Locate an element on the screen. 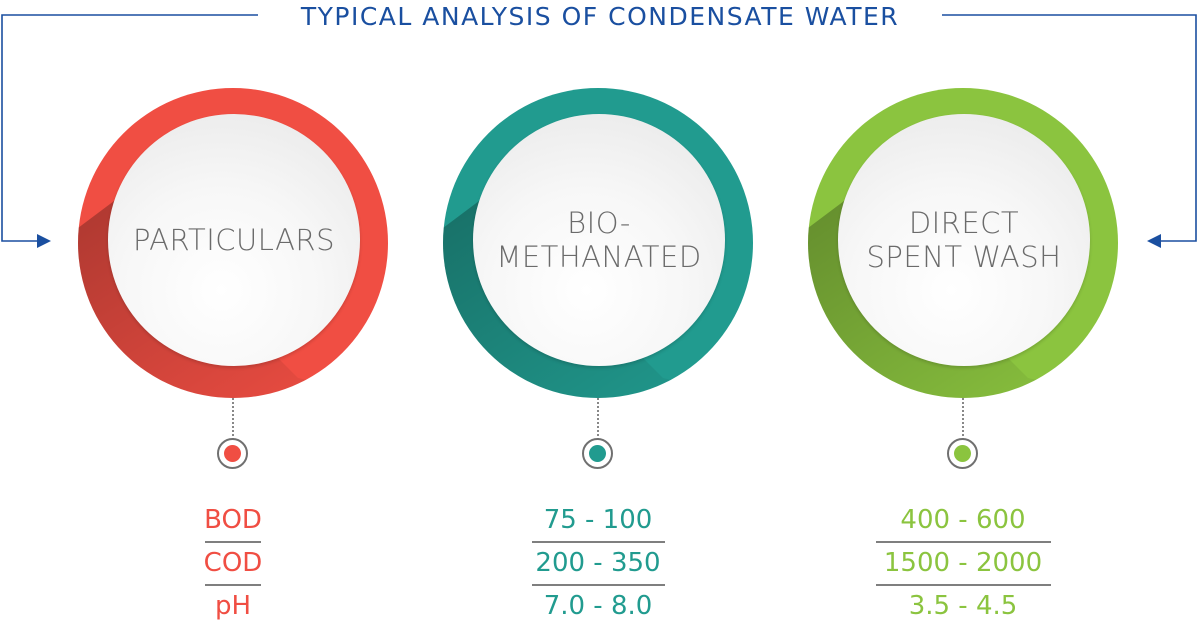  value-row: pH is located at coordinates (233, 606).